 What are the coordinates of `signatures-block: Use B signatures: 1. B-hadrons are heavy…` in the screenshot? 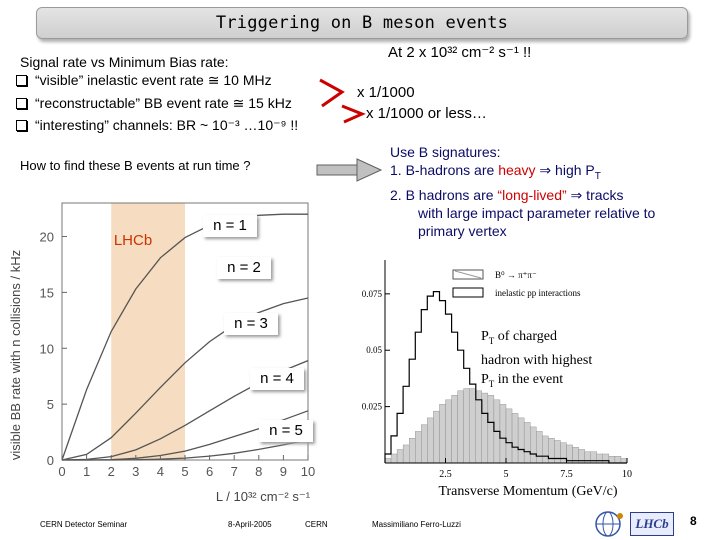 It's located at (522, 191).